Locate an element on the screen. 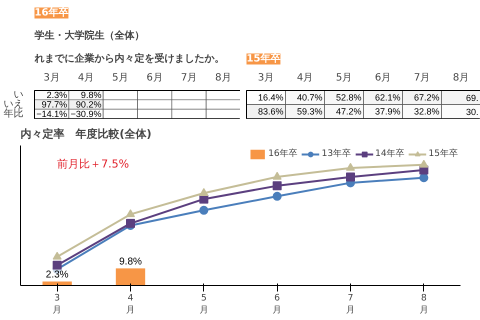 The image size is (480, 320). x-tick-label: 8 月 is located at coordinates (423, 305).